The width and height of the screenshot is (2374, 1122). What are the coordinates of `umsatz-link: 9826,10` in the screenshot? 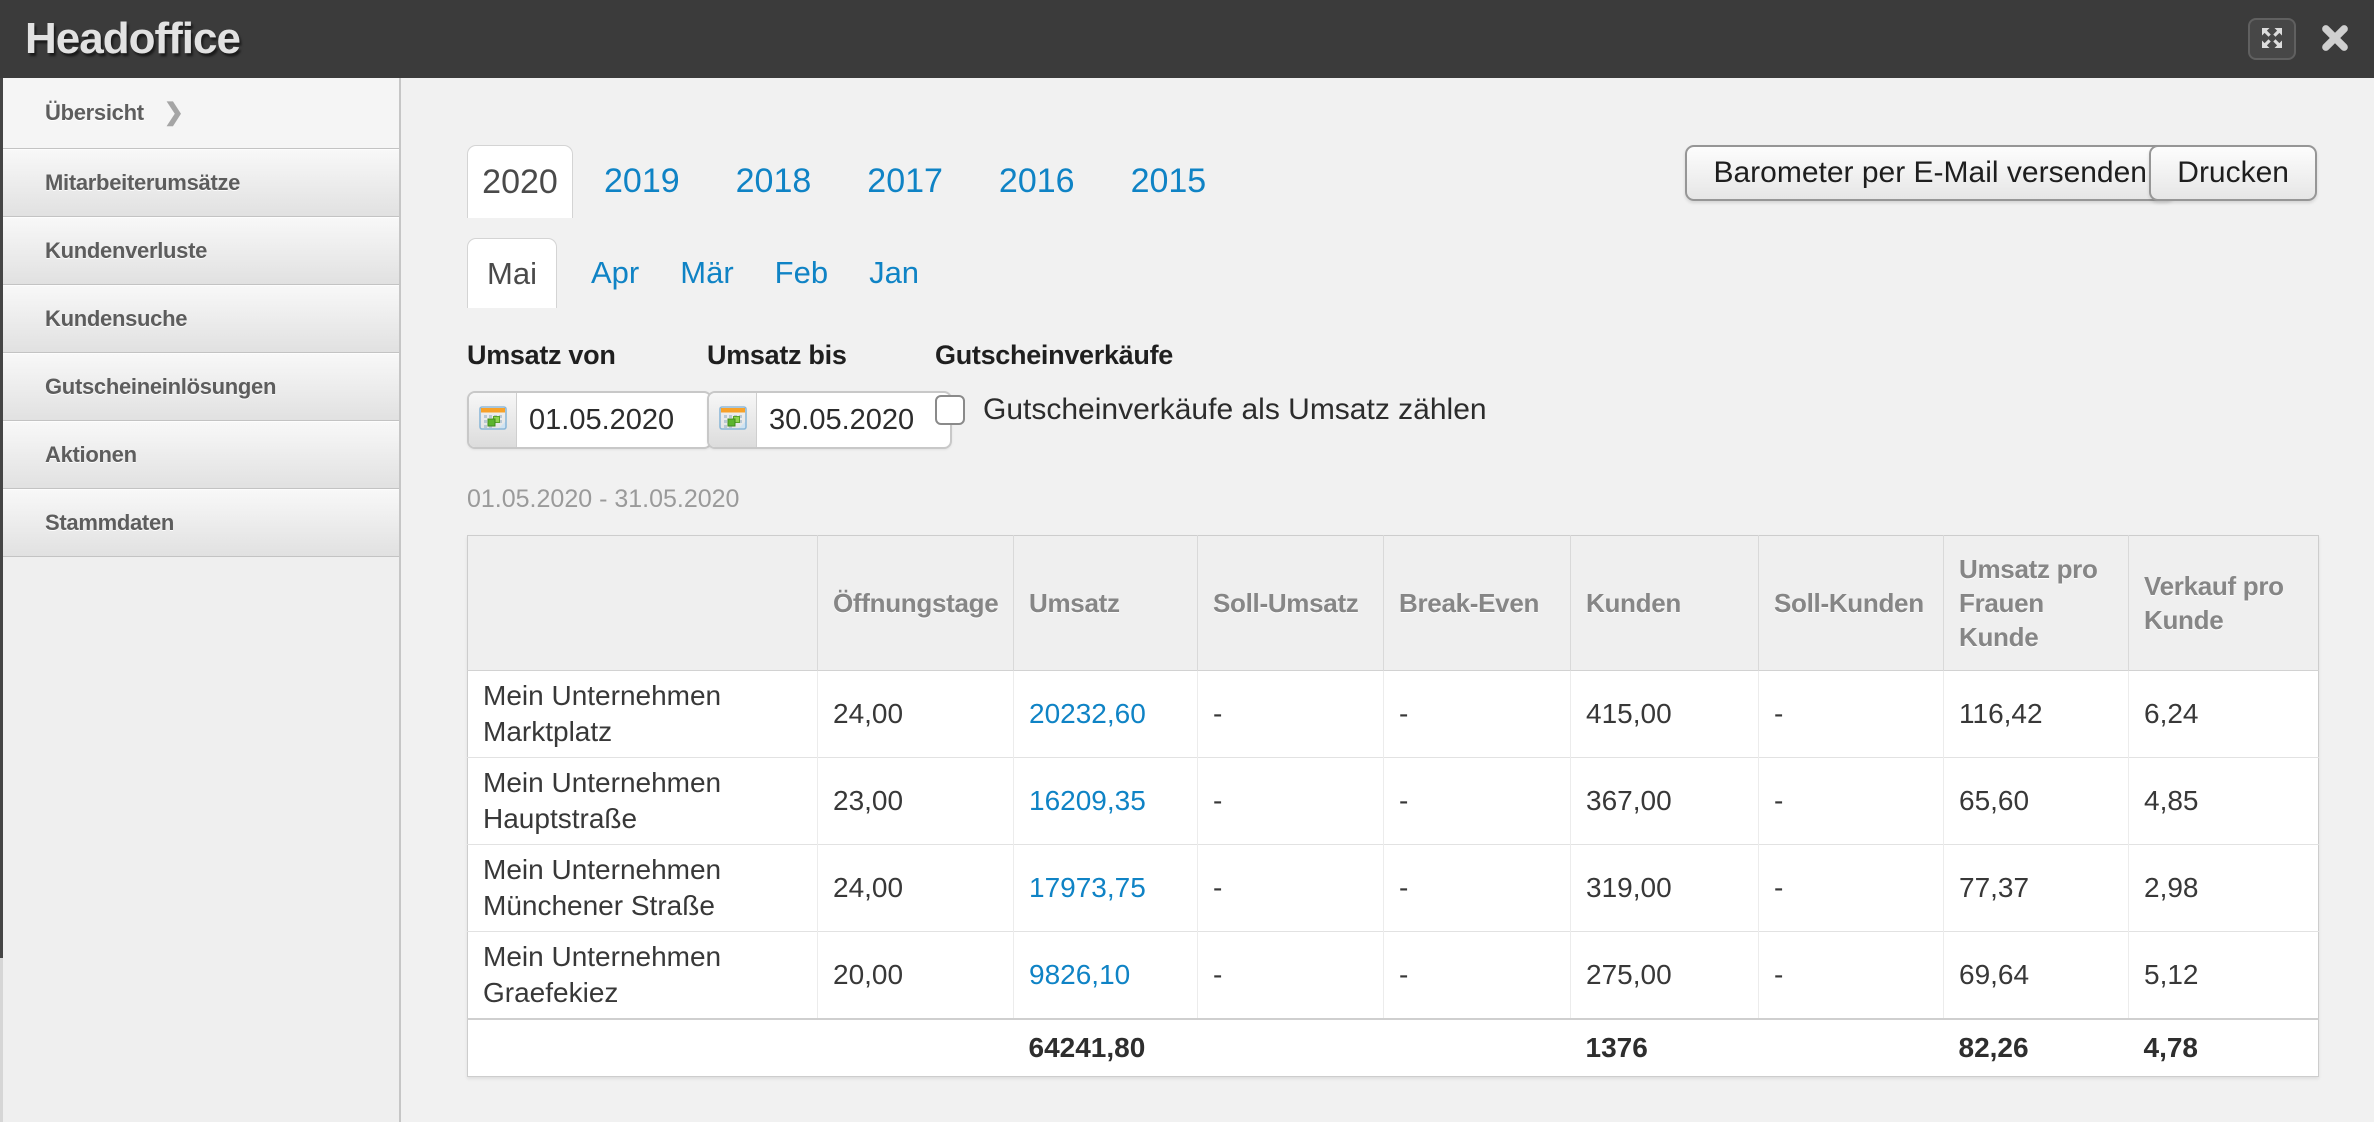 It's located at (1080, 974).